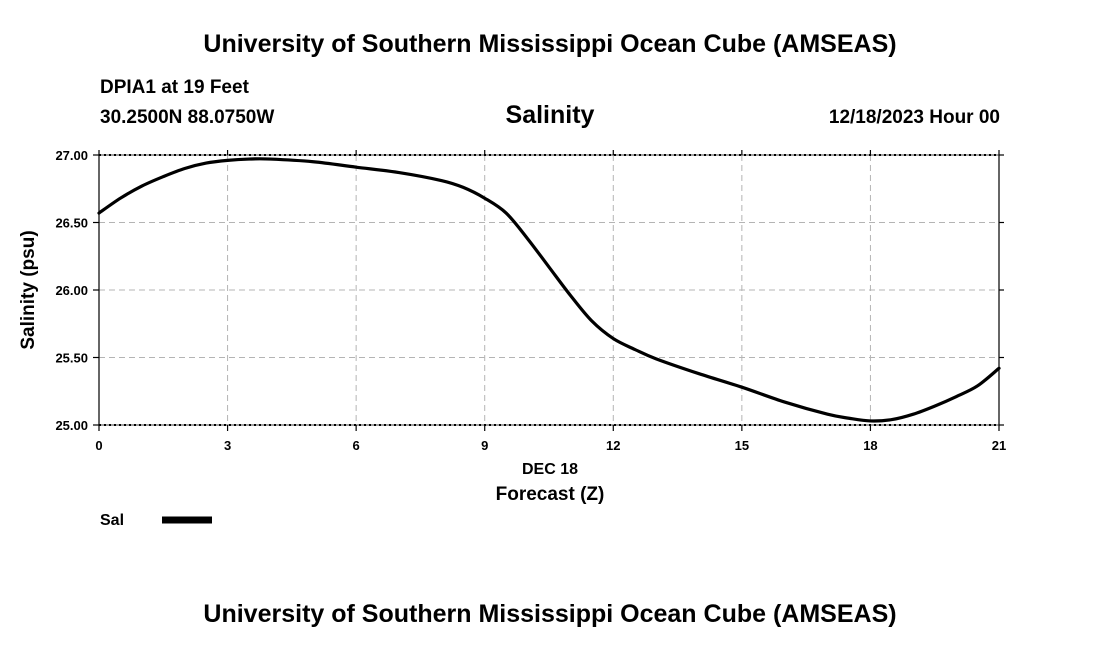 The width and height of the screenshot is (1100, 650). What do you see at coordinates (28, 289) in the screenshot?
I see `y-axis-label: Salinity (psu)` at bounding box center [28, 289].